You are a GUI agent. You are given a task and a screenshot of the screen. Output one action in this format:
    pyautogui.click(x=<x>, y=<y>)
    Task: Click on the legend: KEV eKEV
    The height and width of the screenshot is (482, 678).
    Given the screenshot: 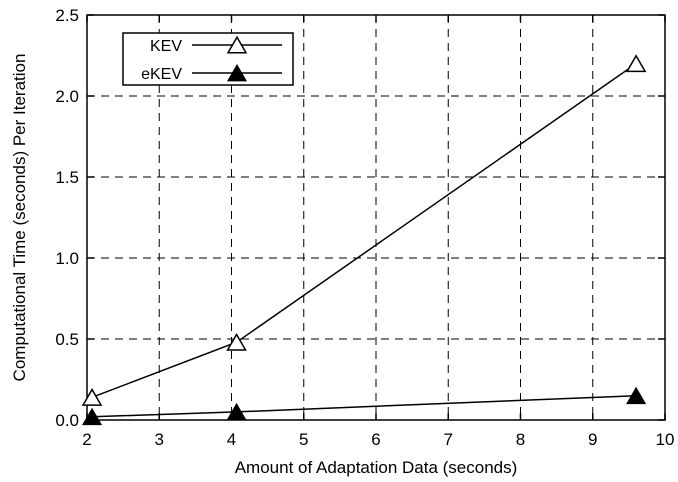 What is the action you would take?
    pyautogui.click(x=208, y=59)
    